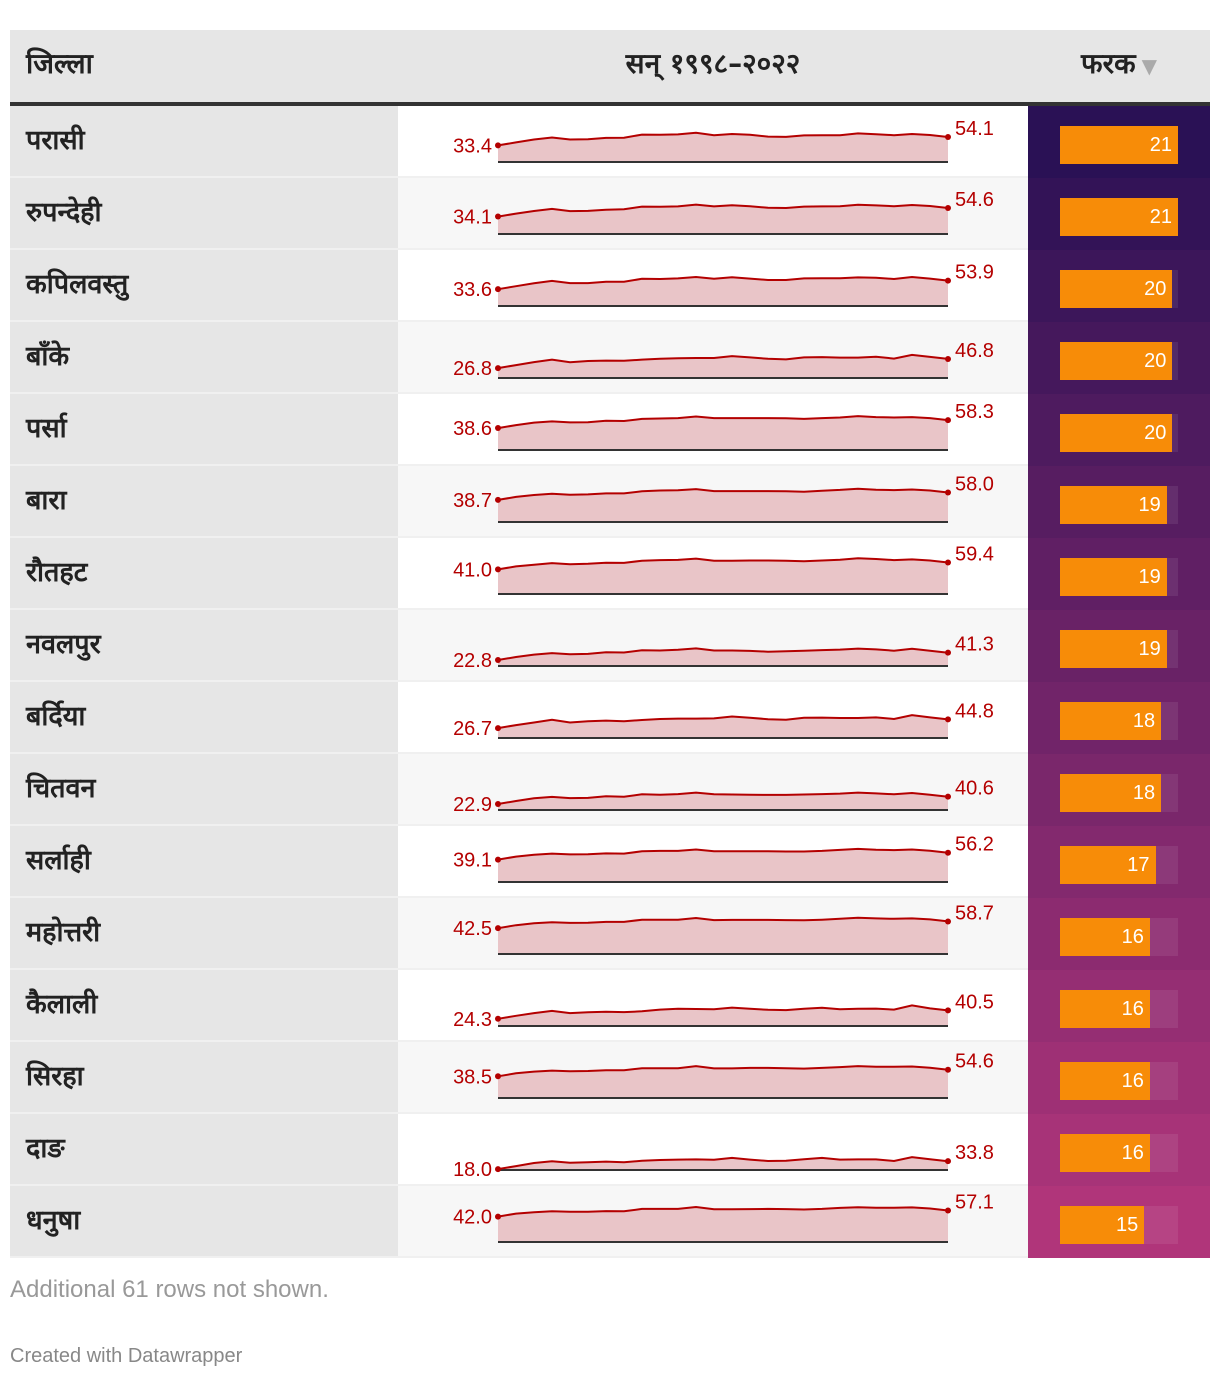  I want to click on sparkline-cell: 22.9 40.6, so click(713, 790).